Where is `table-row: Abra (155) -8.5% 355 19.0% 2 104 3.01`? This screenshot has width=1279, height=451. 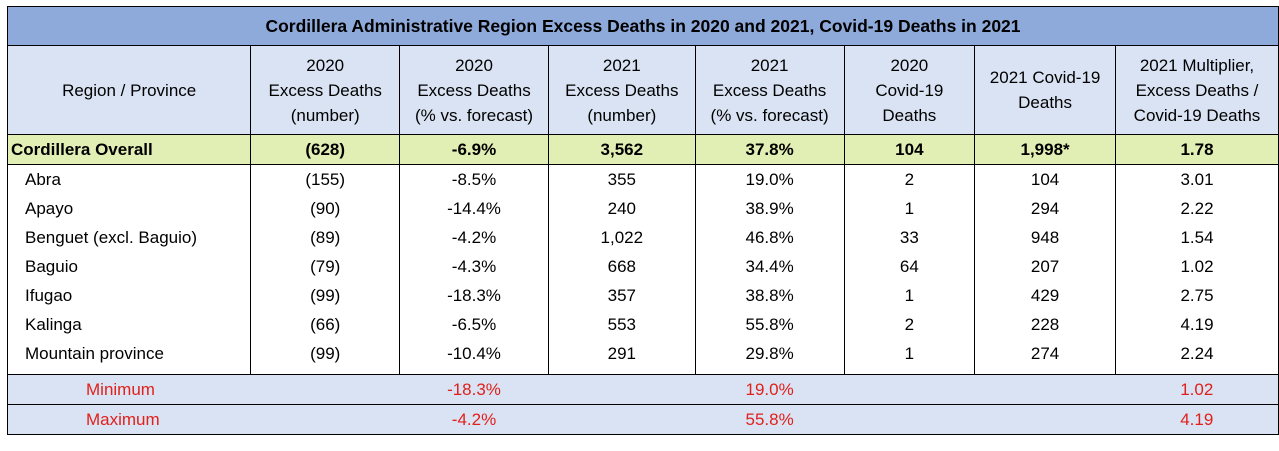 table-row: Abra (155) -8.5% 355 19.0% 2 104 3.01 is located at coordinates (642, 179).